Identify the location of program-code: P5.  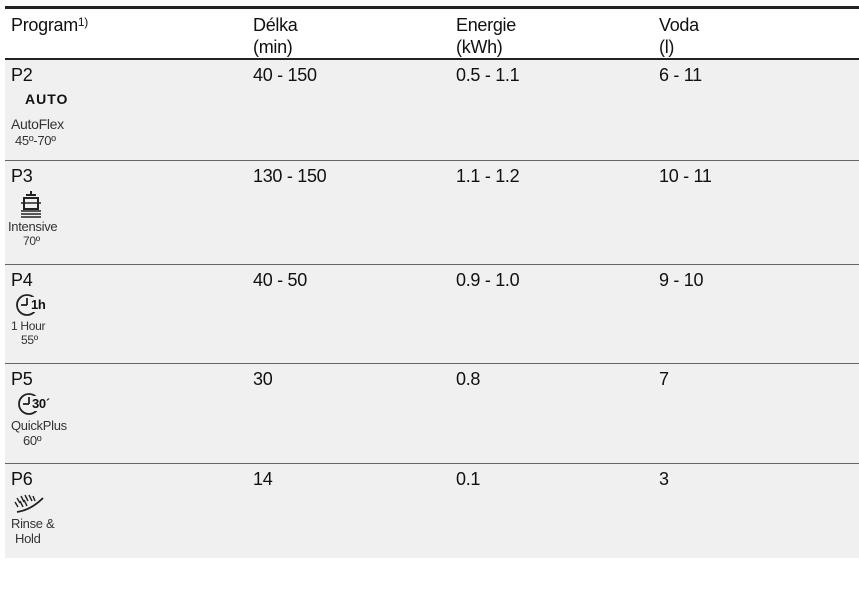
(22, 378).